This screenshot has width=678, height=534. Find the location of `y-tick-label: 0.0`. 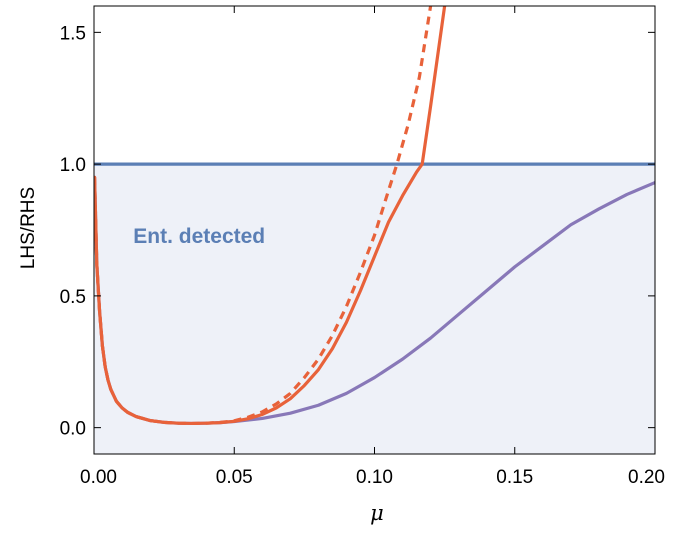

y-tick-label: 0.0 is located at coordinates (73, 429).